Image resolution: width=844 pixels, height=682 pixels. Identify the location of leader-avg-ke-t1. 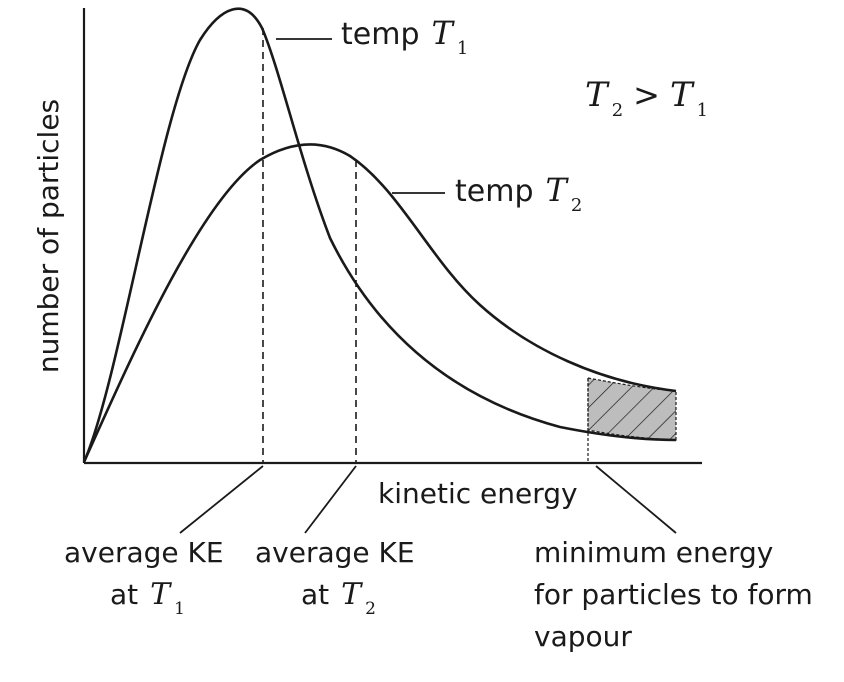
(221, 499).